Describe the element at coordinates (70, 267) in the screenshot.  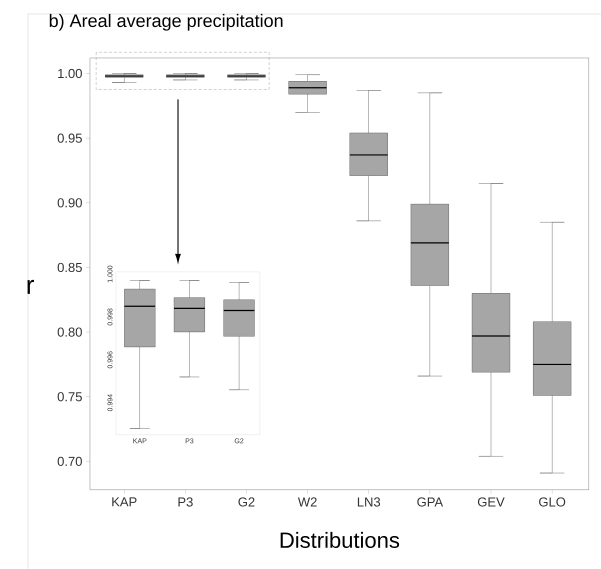
I see `y-tick-label: 0.85` at that location.